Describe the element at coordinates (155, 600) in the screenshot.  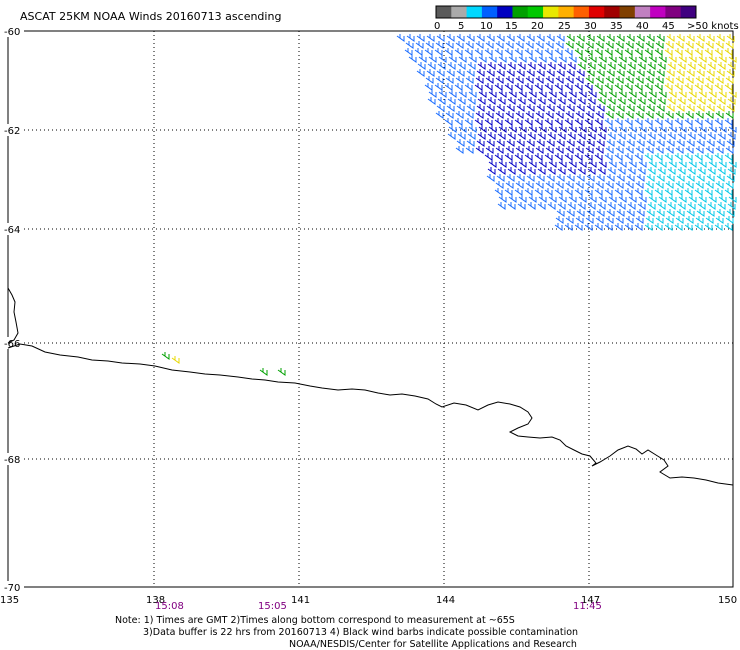
I see `lon-label: 138` at that location.